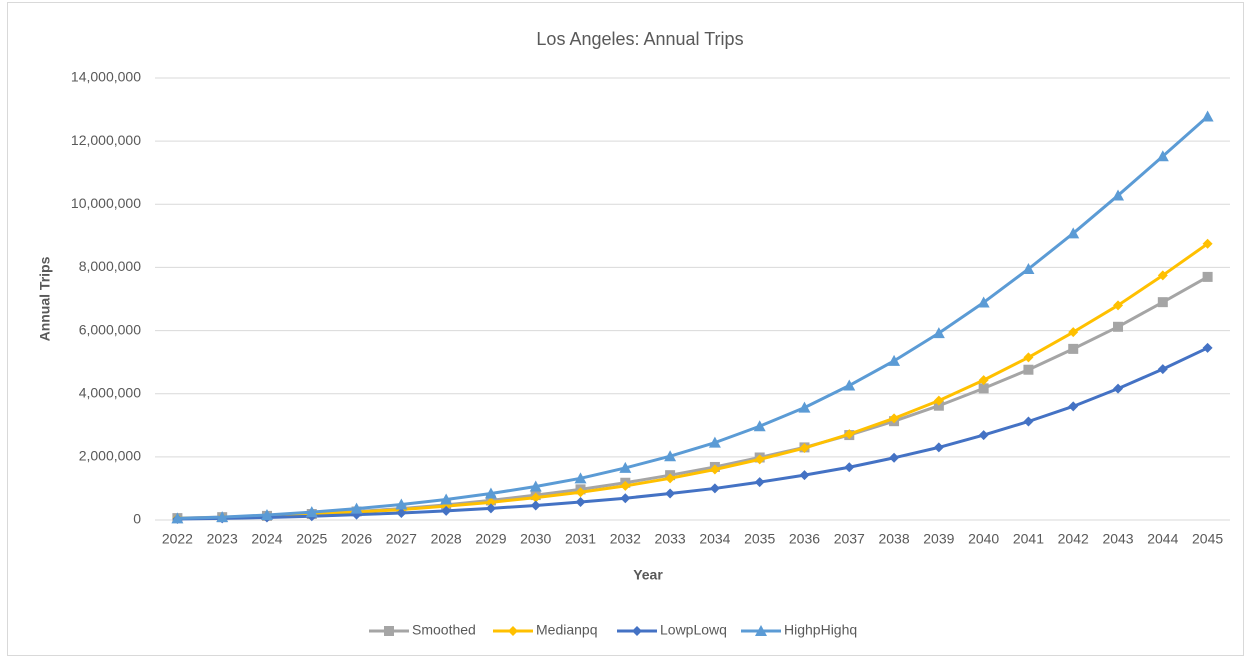 This screenshot has height=658, width=1251. I want to click on x-tick-label: 2044, so click(1162, 539).